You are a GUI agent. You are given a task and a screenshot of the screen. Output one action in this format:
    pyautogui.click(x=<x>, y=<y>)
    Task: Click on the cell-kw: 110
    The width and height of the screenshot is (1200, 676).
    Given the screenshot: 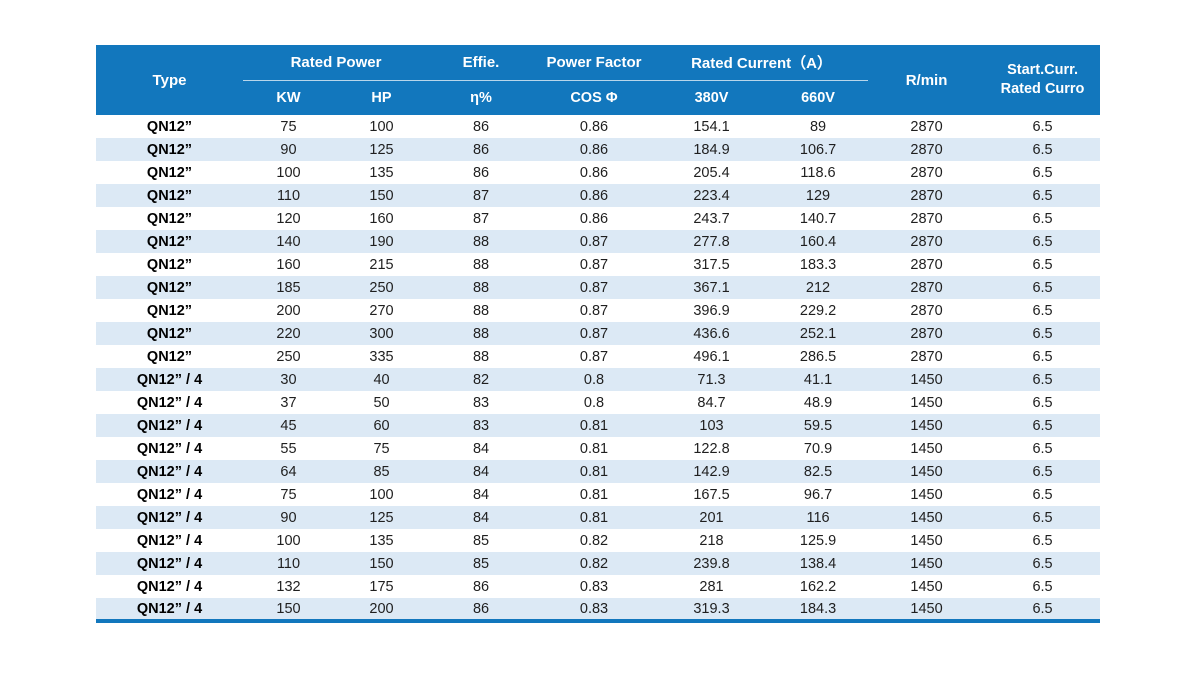 What is the action you would take?
    pyautogui.click(x=288, y=563)
    